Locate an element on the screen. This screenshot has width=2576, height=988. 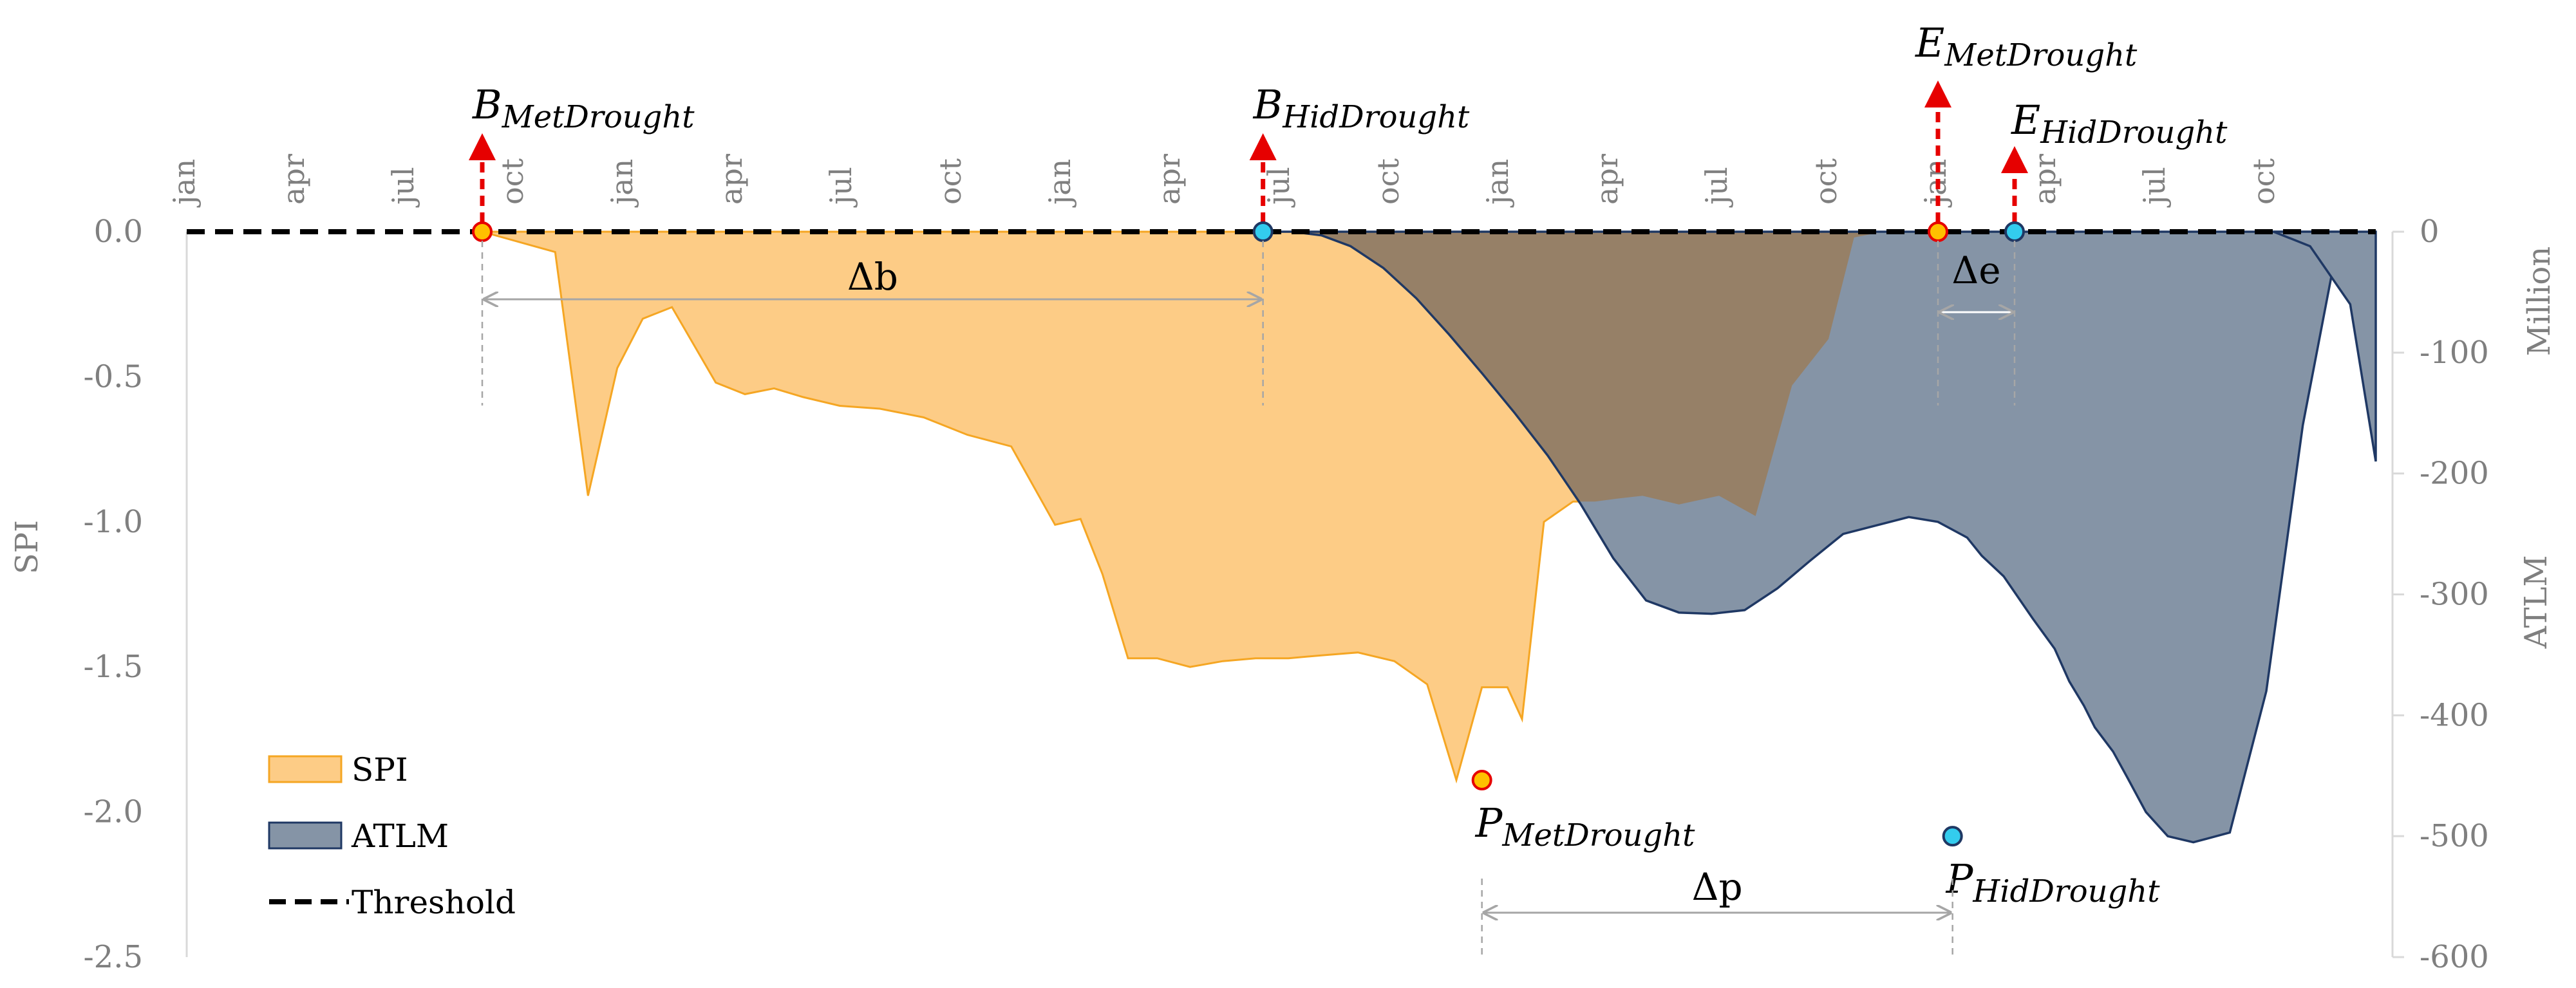
y-left-tick-label: -1.5 is located at coordinates (113, 667).